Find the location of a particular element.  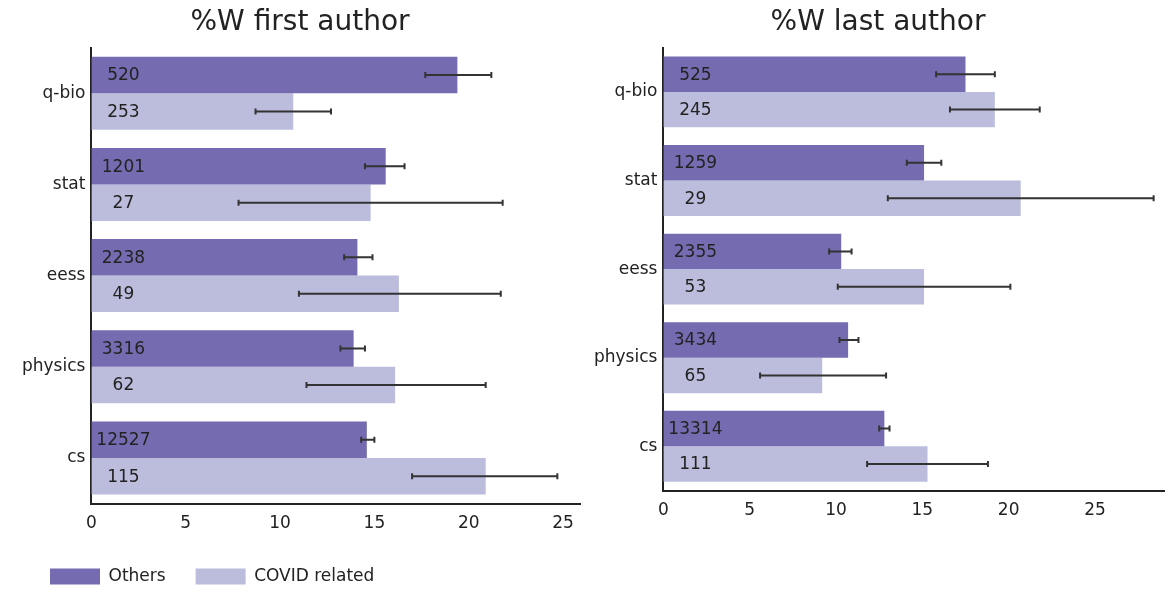

annotation: 3316 is located at coordinates (123, 347).